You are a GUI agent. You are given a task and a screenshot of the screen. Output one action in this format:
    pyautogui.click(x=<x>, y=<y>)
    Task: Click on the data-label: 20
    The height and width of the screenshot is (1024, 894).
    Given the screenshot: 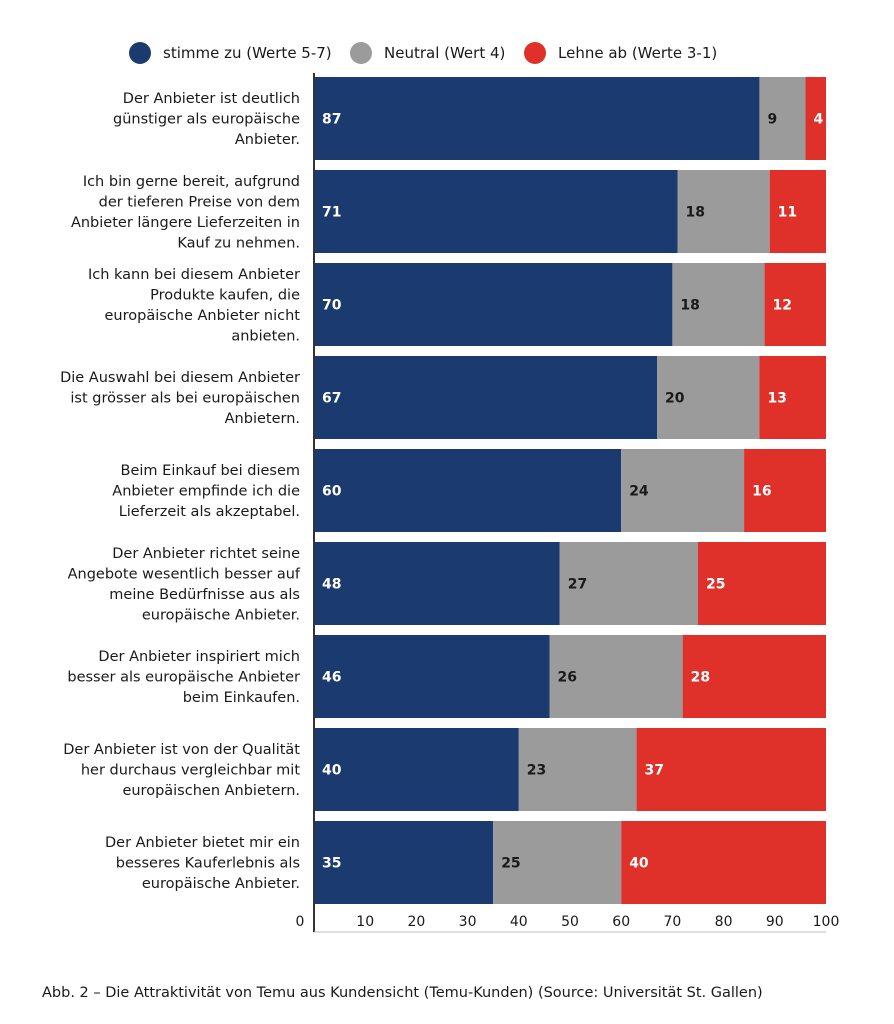 What is the action you would take?
    pyautogui.click(x=675, y=399)
    